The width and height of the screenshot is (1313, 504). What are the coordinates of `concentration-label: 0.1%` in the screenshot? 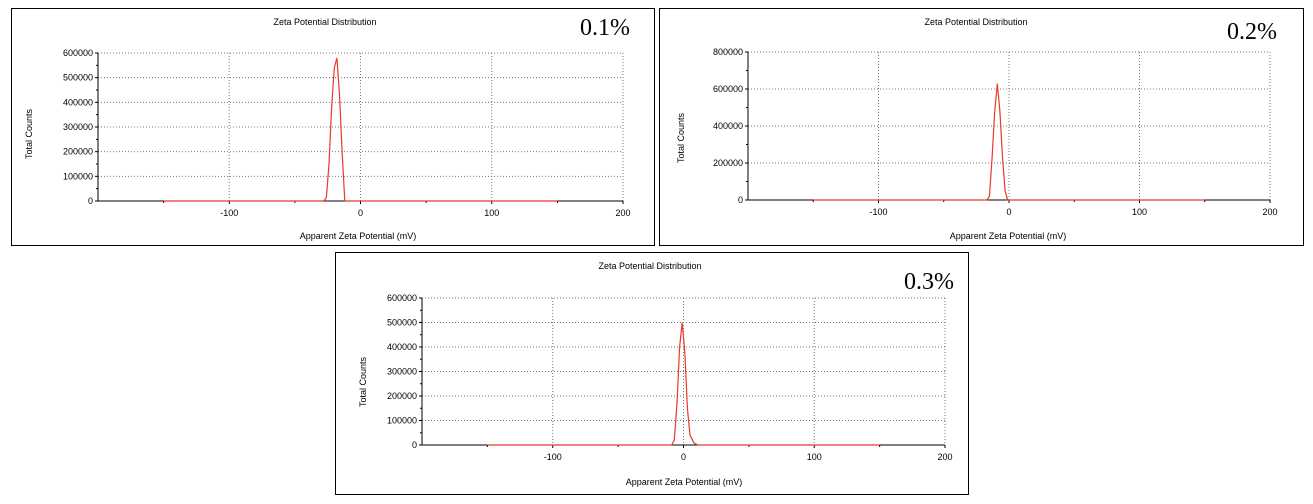 It's located at (605, 28).